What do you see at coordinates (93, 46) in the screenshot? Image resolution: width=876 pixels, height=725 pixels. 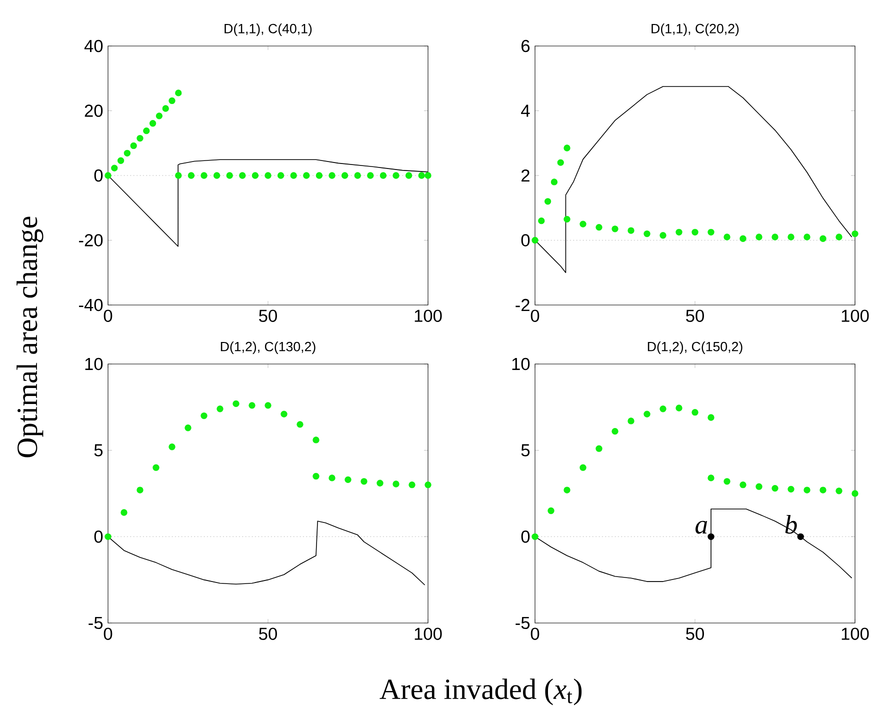 I see `y-tick-label: 40` at bounding box center [93, 46].